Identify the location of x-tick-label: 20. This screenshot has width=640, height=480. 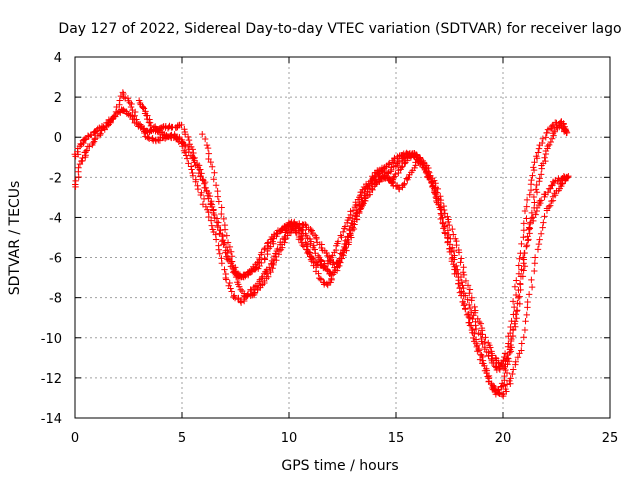
(503, 438).